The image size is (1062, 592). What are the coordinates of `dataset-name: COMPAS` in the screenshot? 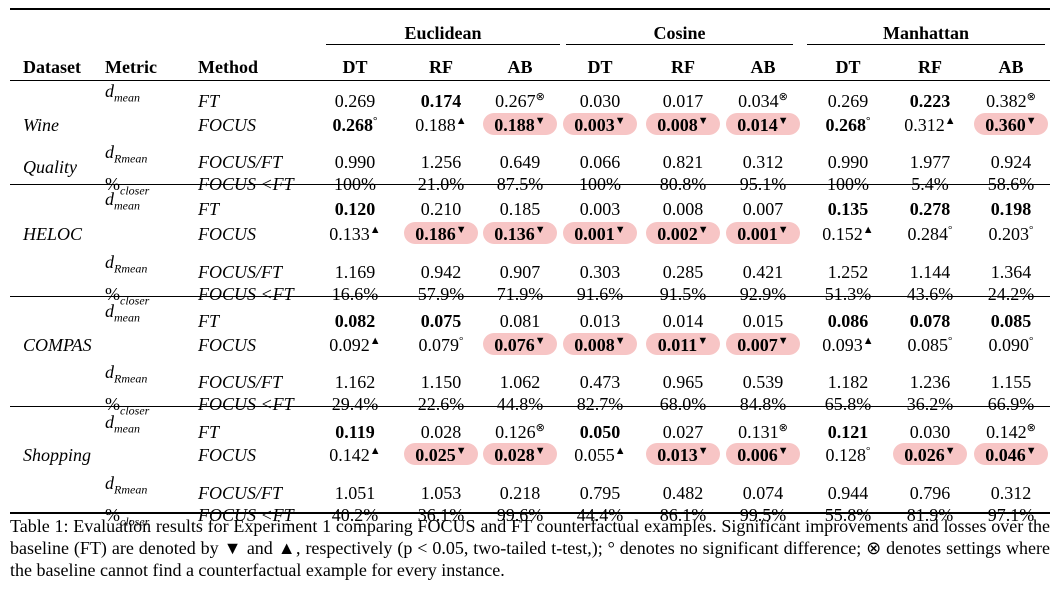 It's located at (57, 345).